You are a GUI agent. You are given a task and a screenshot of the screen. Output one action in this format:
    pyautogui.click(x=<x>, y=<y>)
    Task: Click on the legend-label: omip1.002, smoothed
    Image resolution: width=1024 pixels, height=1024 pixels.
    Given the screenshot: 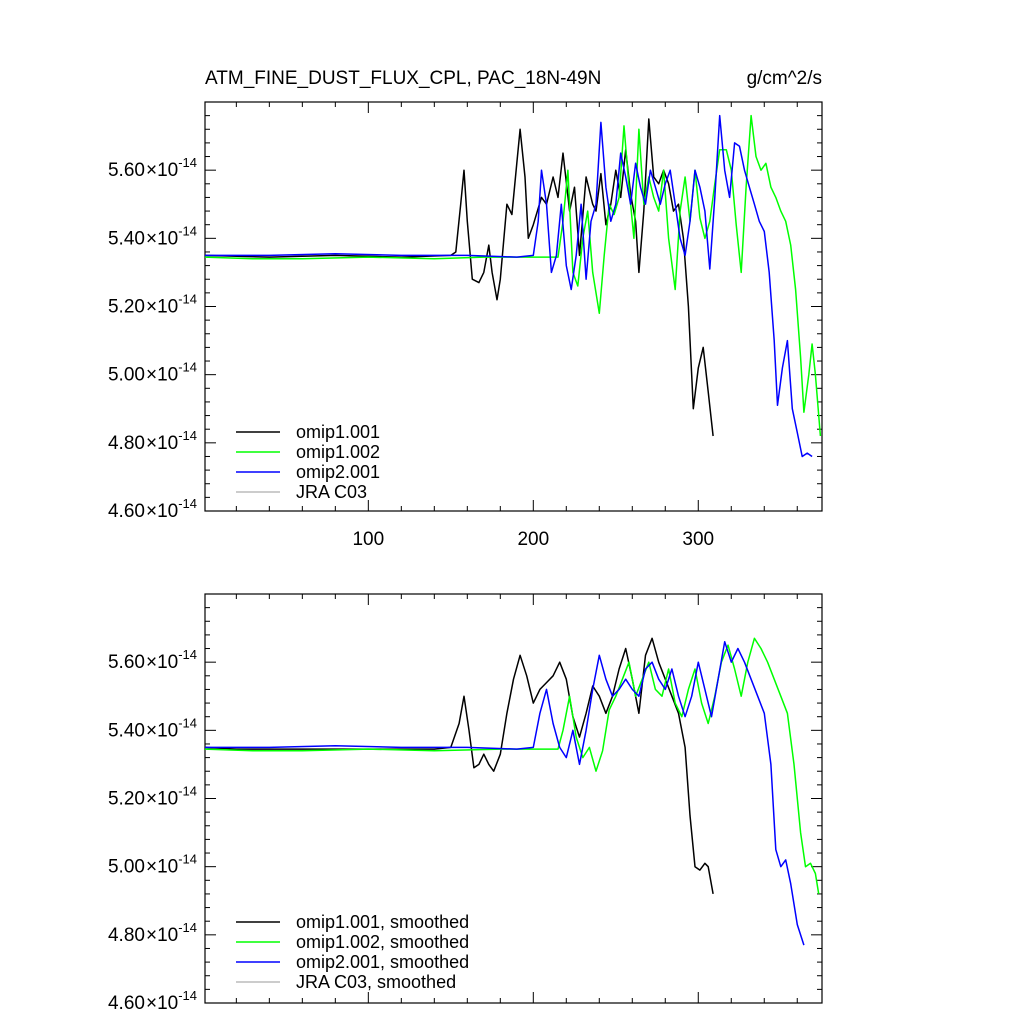 What is the action you would take?
    pyautogui.click(x=382, y=942)
    